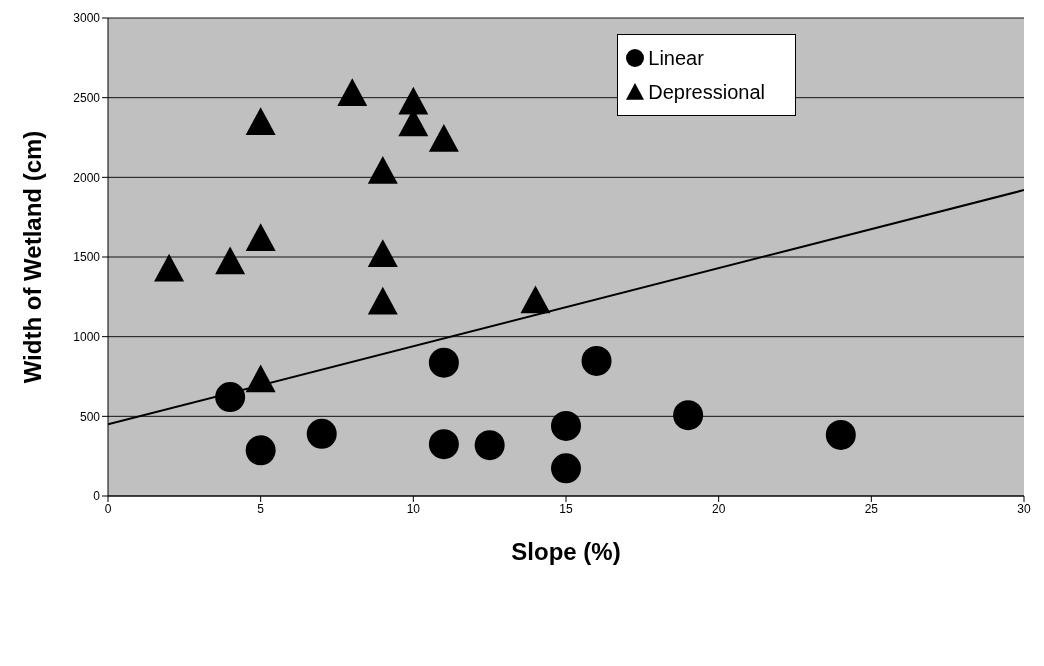  I want to click on legend-label: Linear, so click(676, 58).